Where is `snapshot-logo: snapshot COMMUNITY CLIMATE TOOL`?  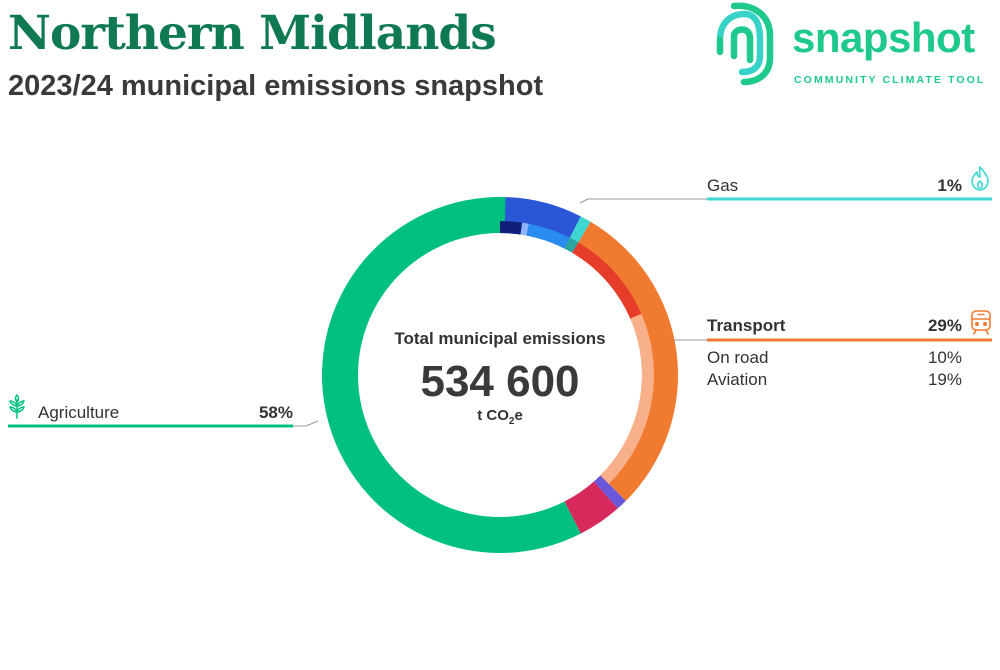 snapshot-logo: snapshot COMMUNITY CLIMATE TOOL is located at coordinates (856, 46).